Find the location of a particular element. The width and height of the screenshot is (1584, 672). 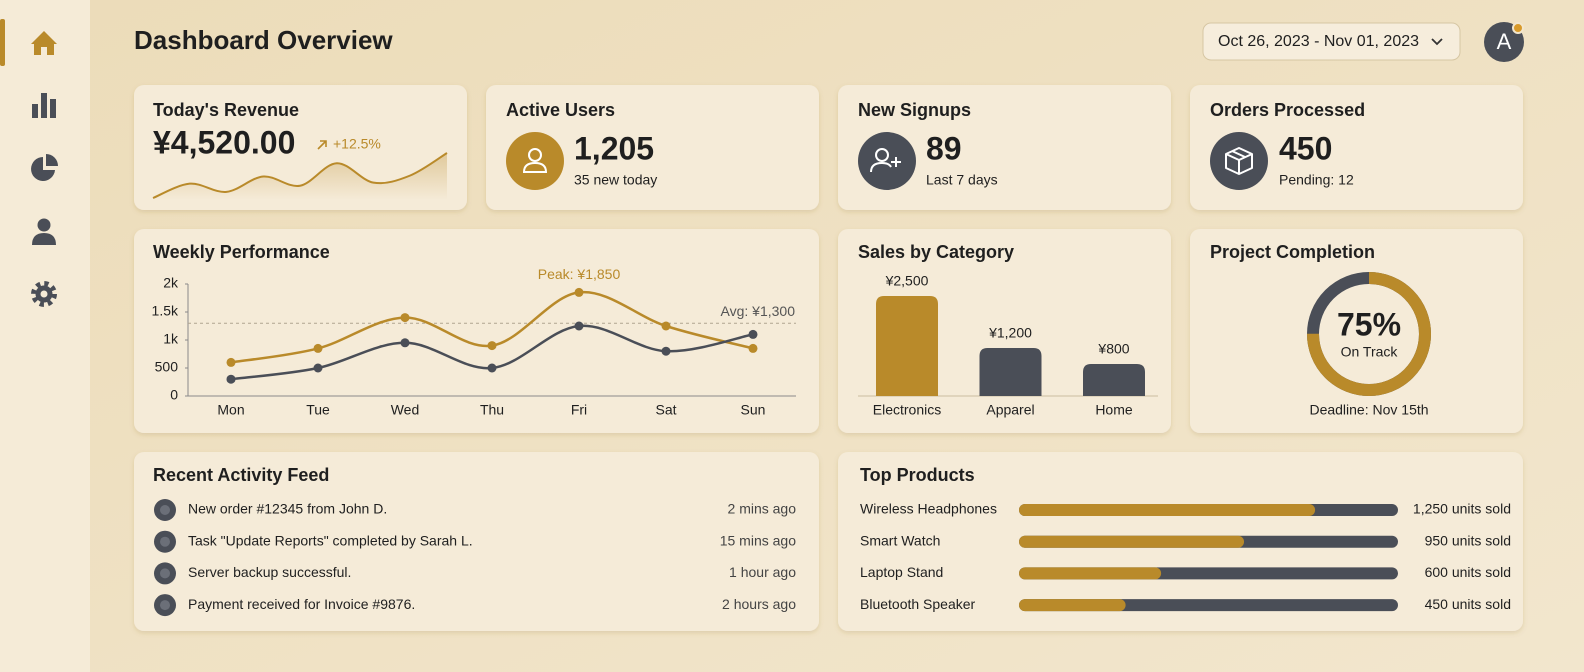

date-picker: Oct 26, 2023 - Nov 01, 2023 is located at coordinates (1331, 41).